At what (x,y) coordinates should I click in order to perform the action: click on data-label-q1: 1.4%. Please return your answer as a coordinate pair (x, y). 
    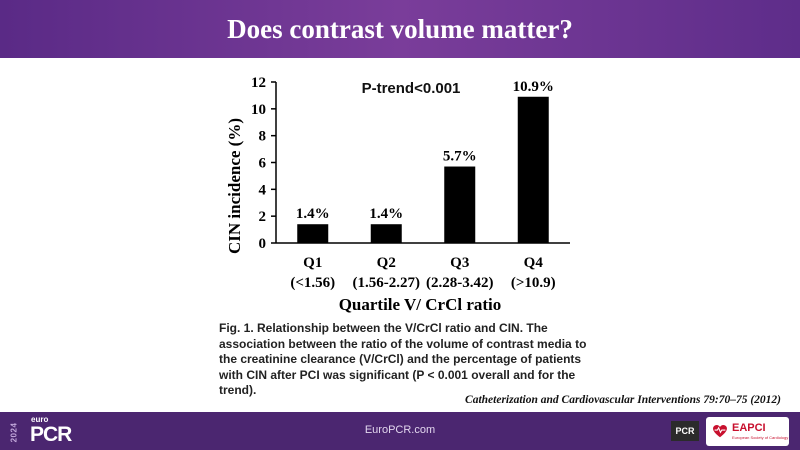
    Looking at the image, I should click on (313, 214).